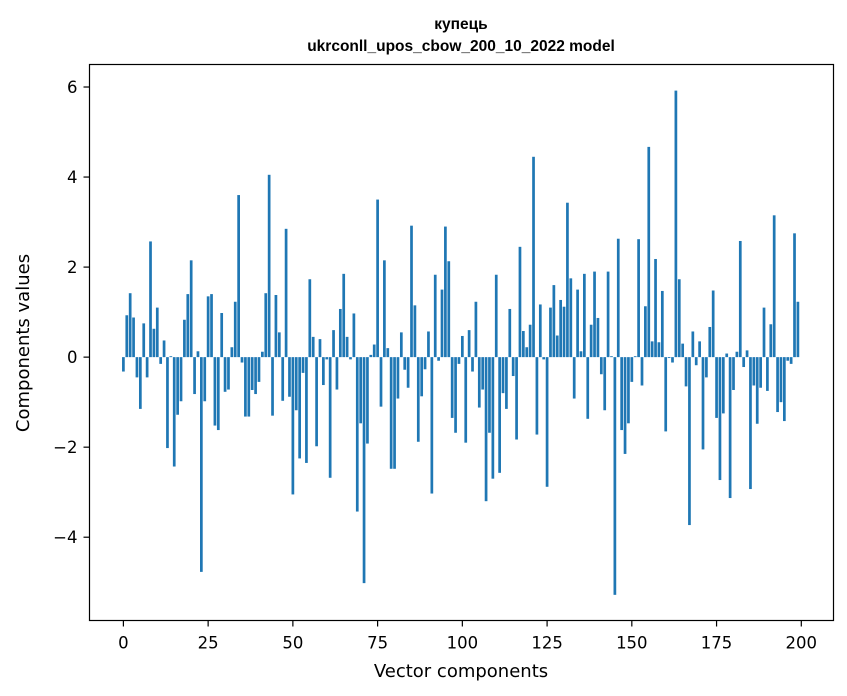 The width and height of the screenshot is (847, 696). What do you see at coordinates (460, 24) in the screenshot?
I see `chart-title-word: купець` at bounding box center [460, 24].